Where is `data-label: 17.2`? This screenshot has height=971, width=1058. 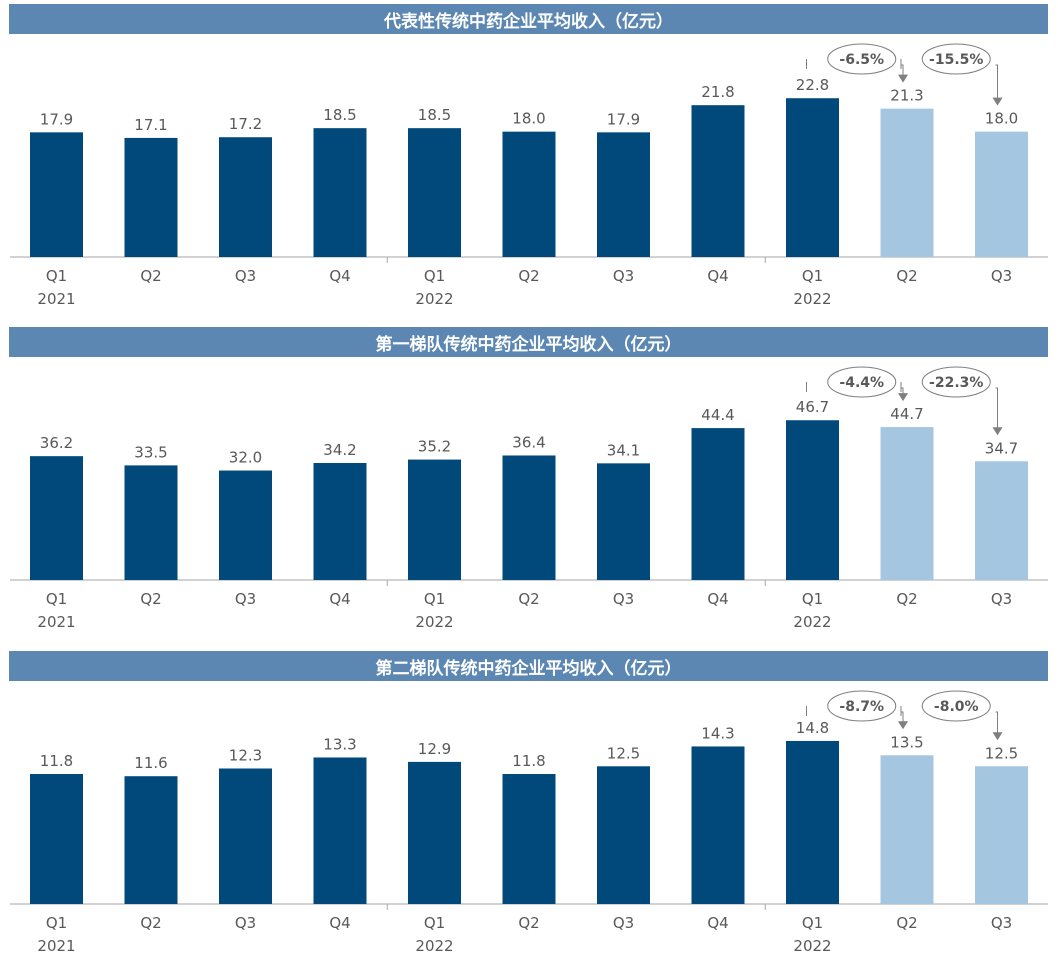 data-label: 17.2 is located at coordinates (245, 124).